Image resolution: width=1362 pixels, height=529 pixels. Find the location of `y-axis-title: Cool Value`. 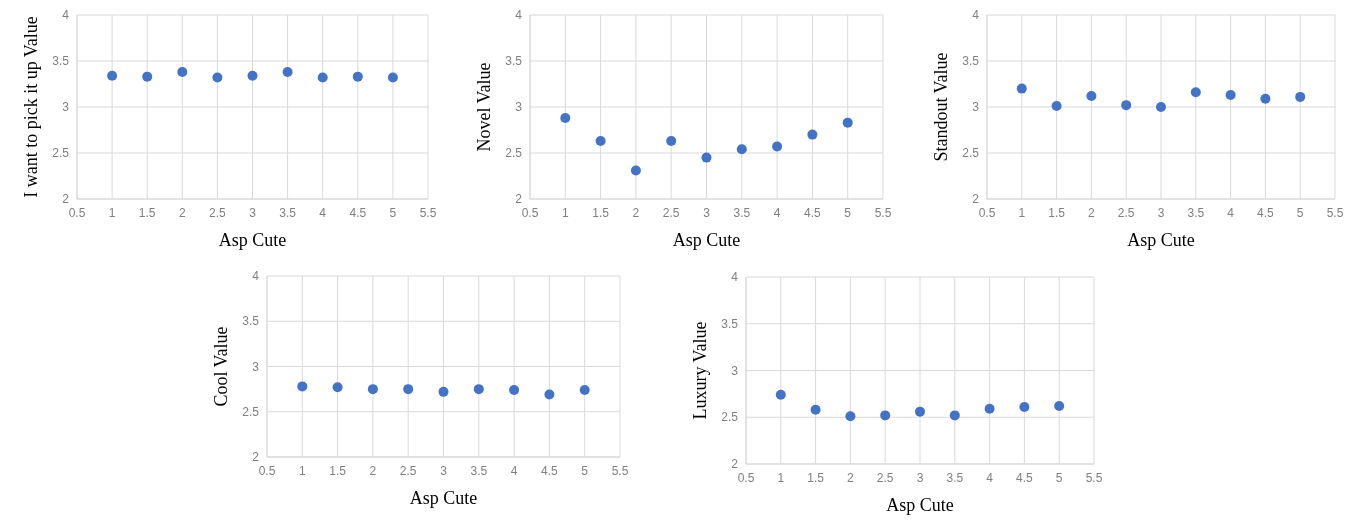

y-axis-title: Cool Value is located at coordinates (221, 366).